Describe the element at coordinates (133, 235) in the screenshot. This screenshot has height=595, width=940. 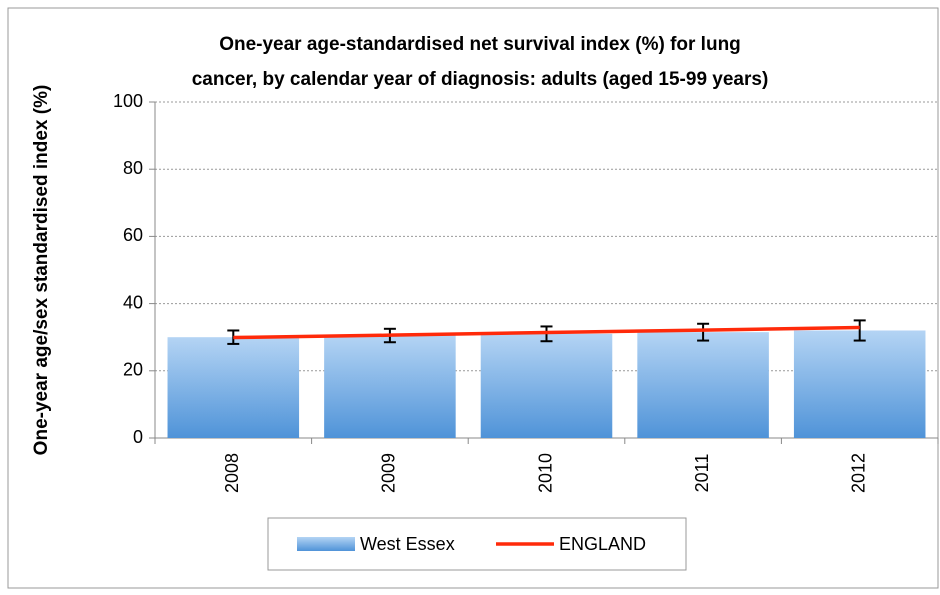
I see `y-tick-label: 60` at that location.